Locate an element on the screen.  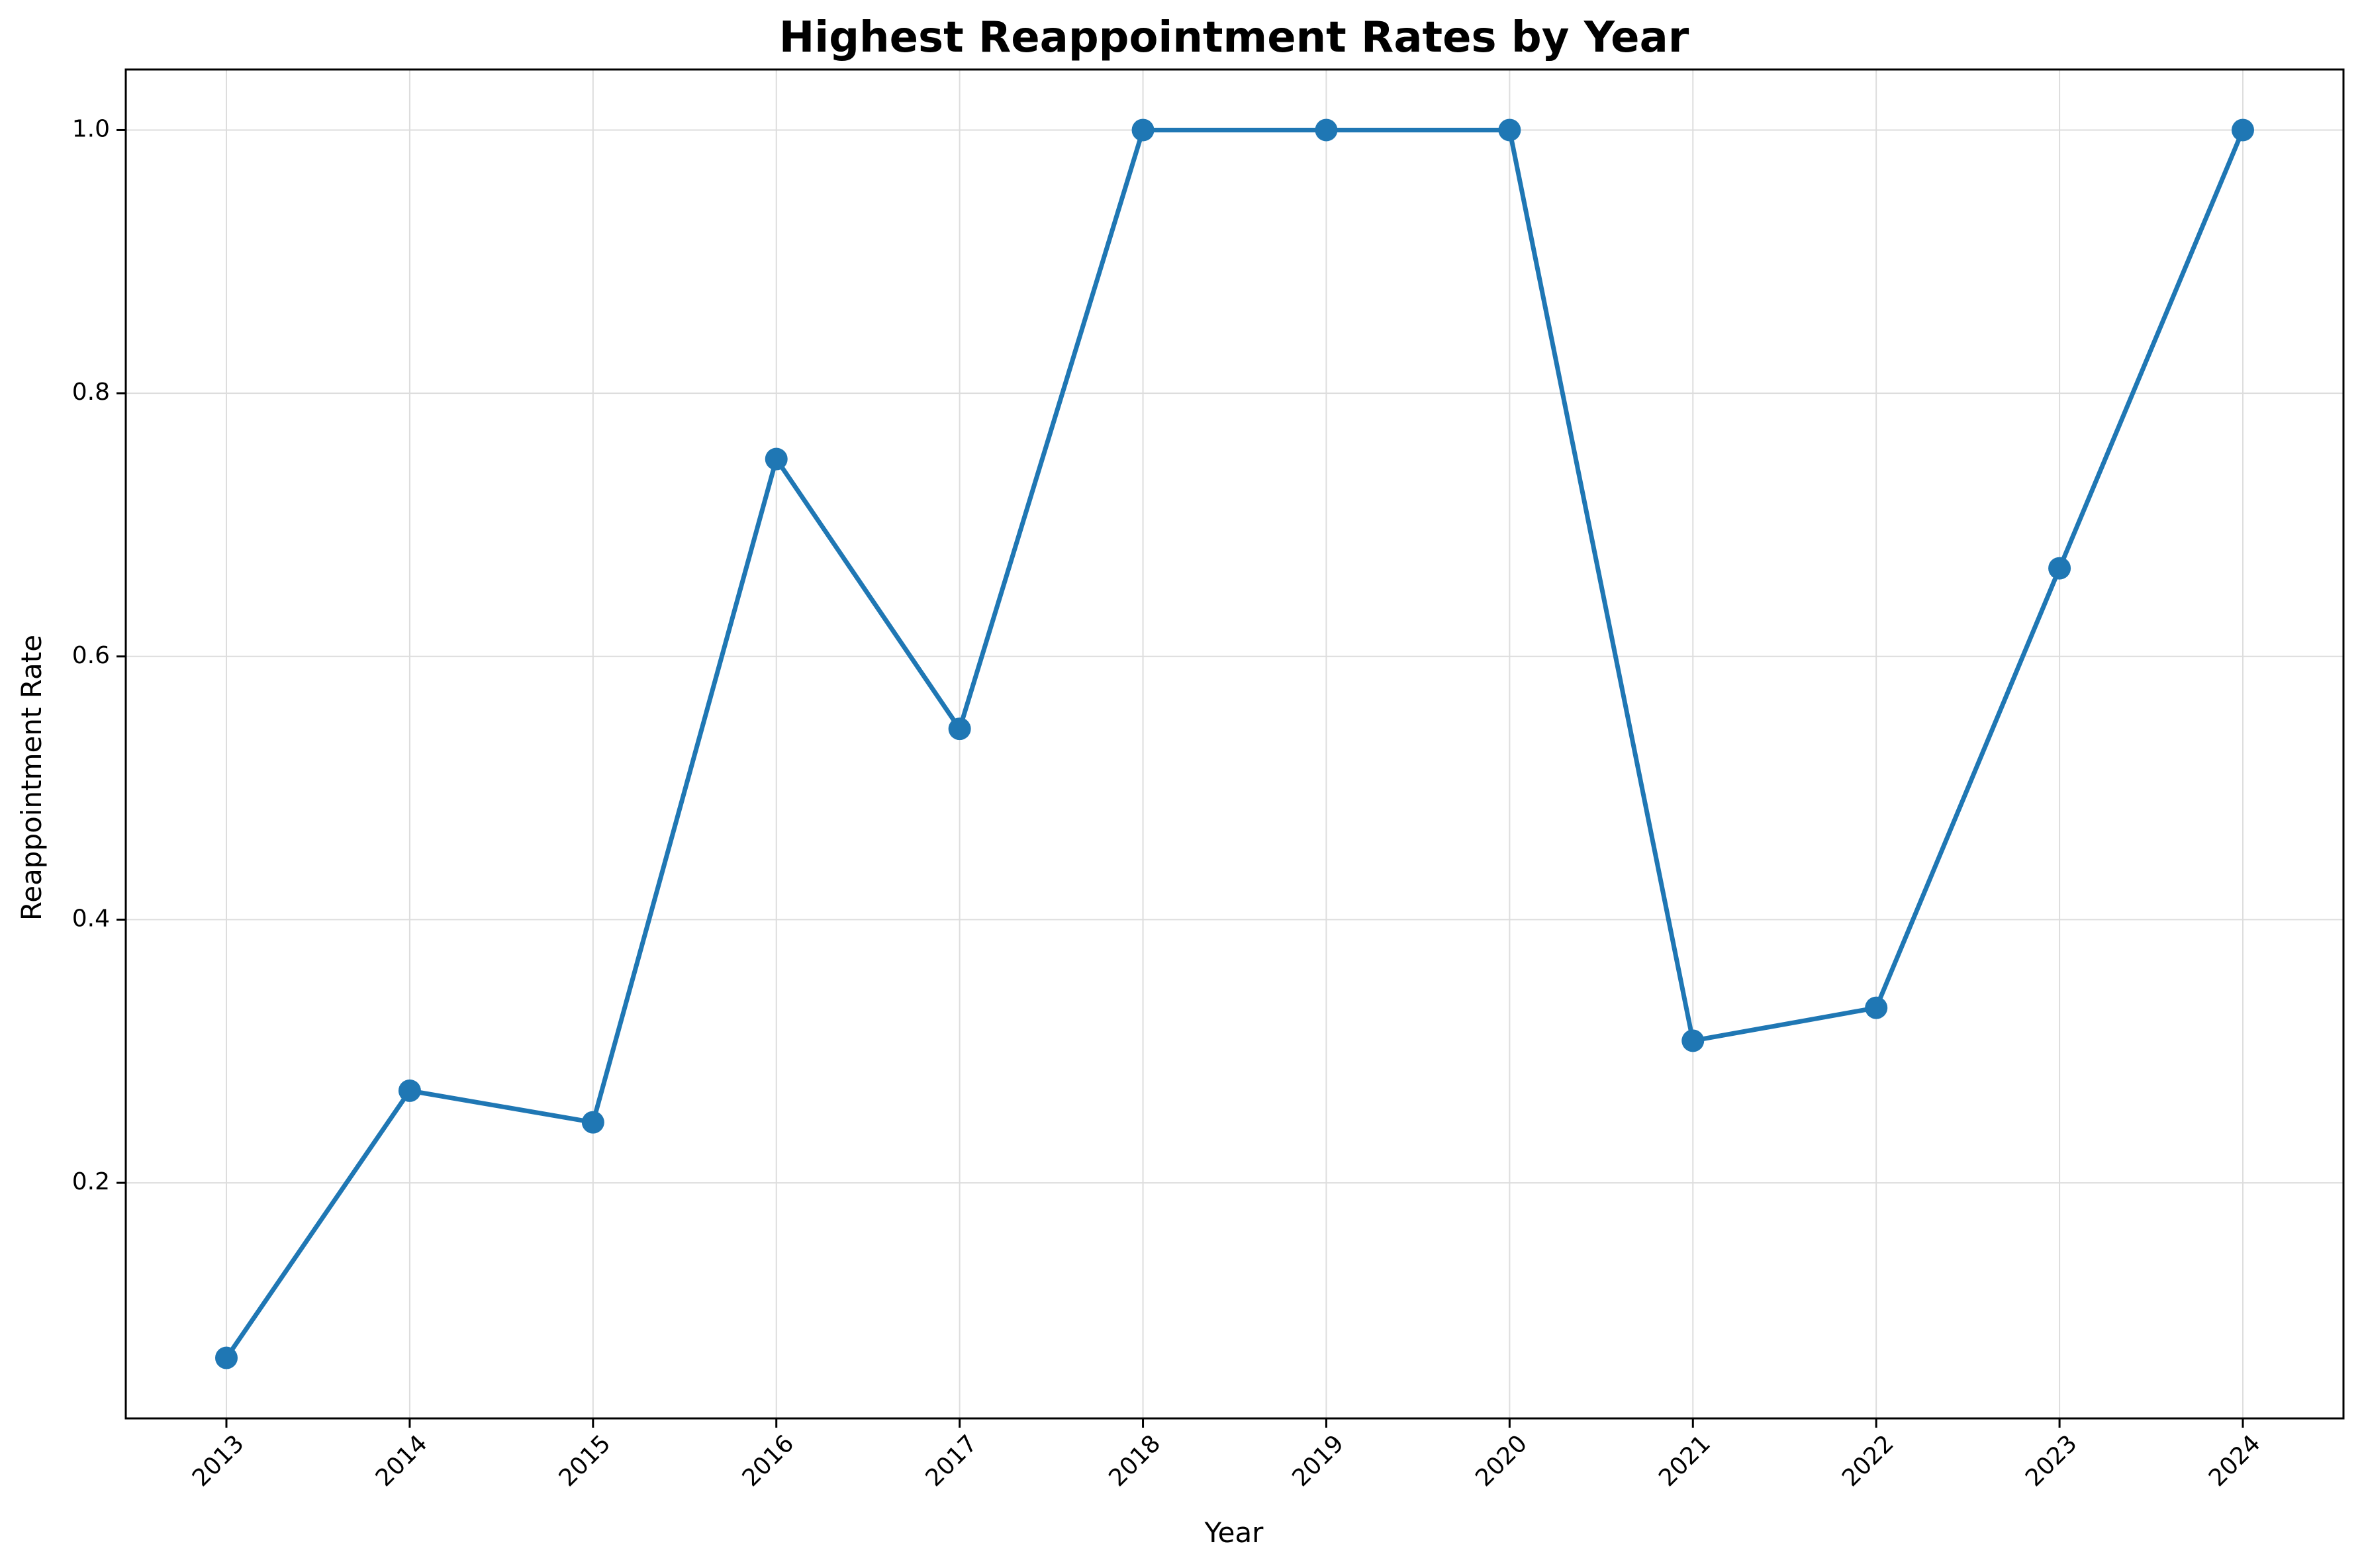
data-point-2014 is located at coordinates (409, 1090).